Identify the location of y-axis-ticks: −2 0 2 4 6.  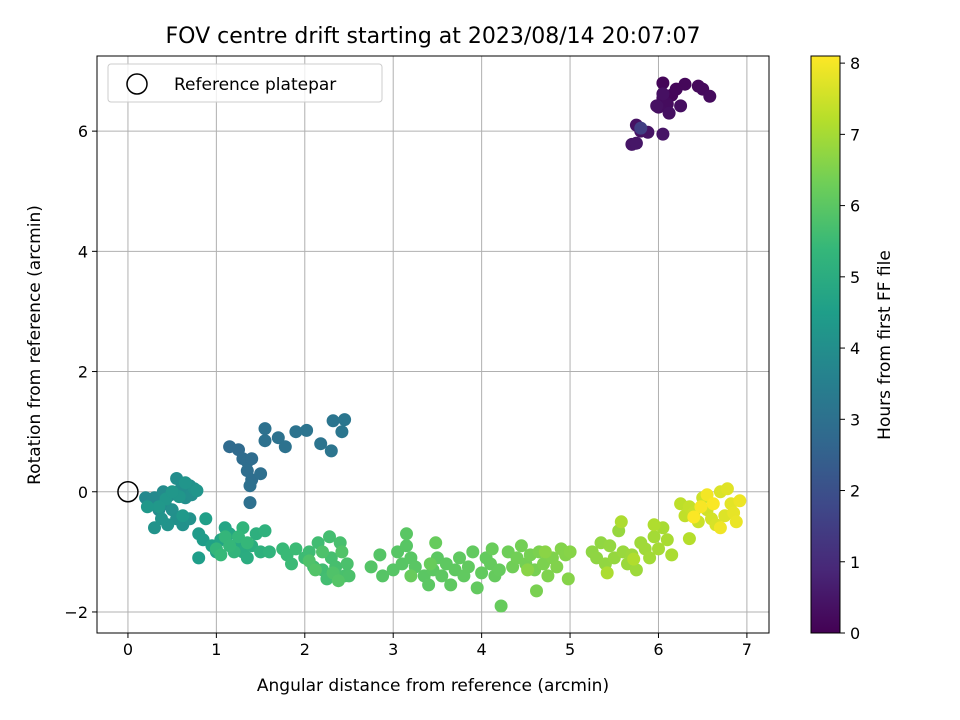
(80, 372).